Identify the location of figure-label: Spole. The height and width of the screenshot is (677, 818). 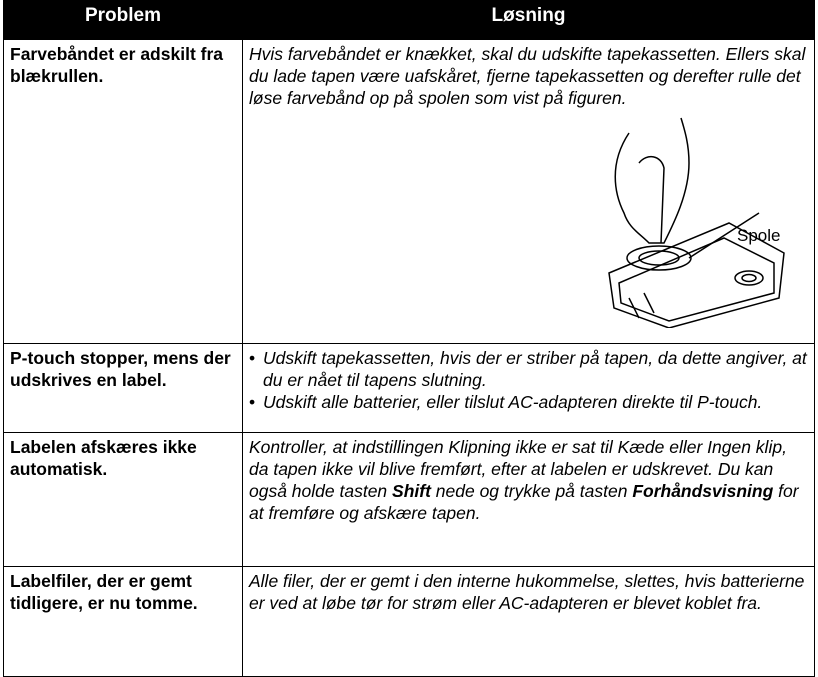
(758, 235).